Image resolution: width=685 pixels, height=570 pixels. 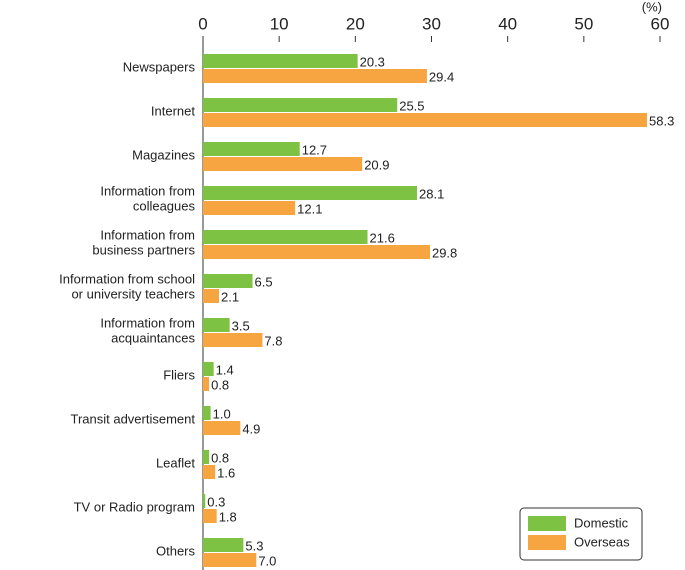 What do you see at coordinates (163, 154) in the screenshot?
I see `category-label: Magazines` at bounding box center [163, 154].